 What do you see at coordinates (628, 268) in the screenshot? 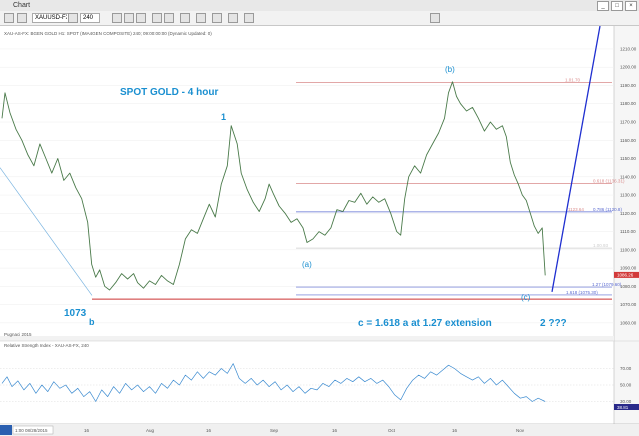
I see `price-tick-label: 1090.00` at bounding box center [628, 268].